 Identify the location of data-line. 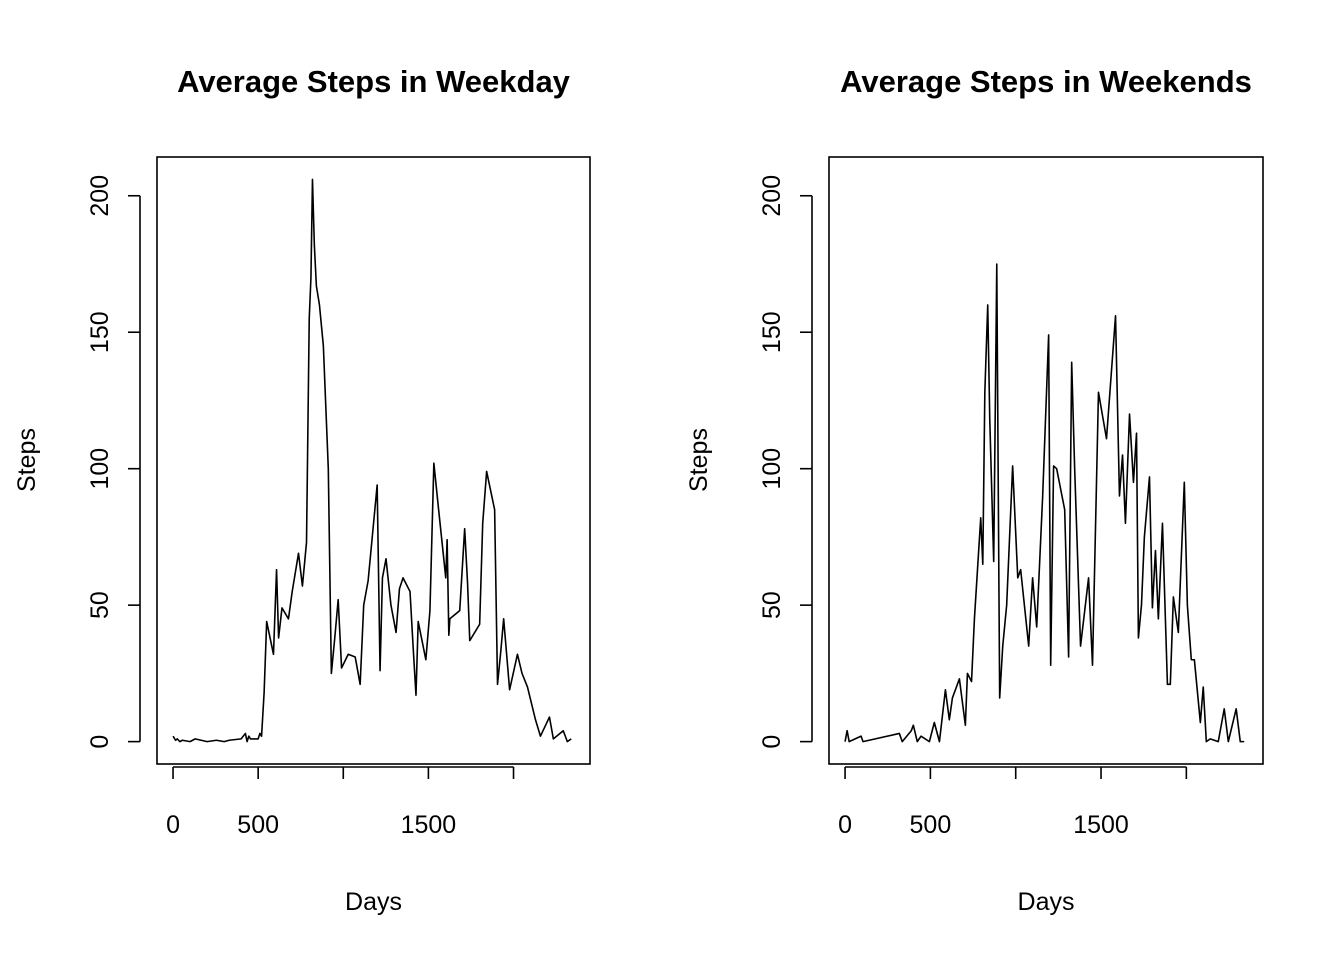
(1044, 503).